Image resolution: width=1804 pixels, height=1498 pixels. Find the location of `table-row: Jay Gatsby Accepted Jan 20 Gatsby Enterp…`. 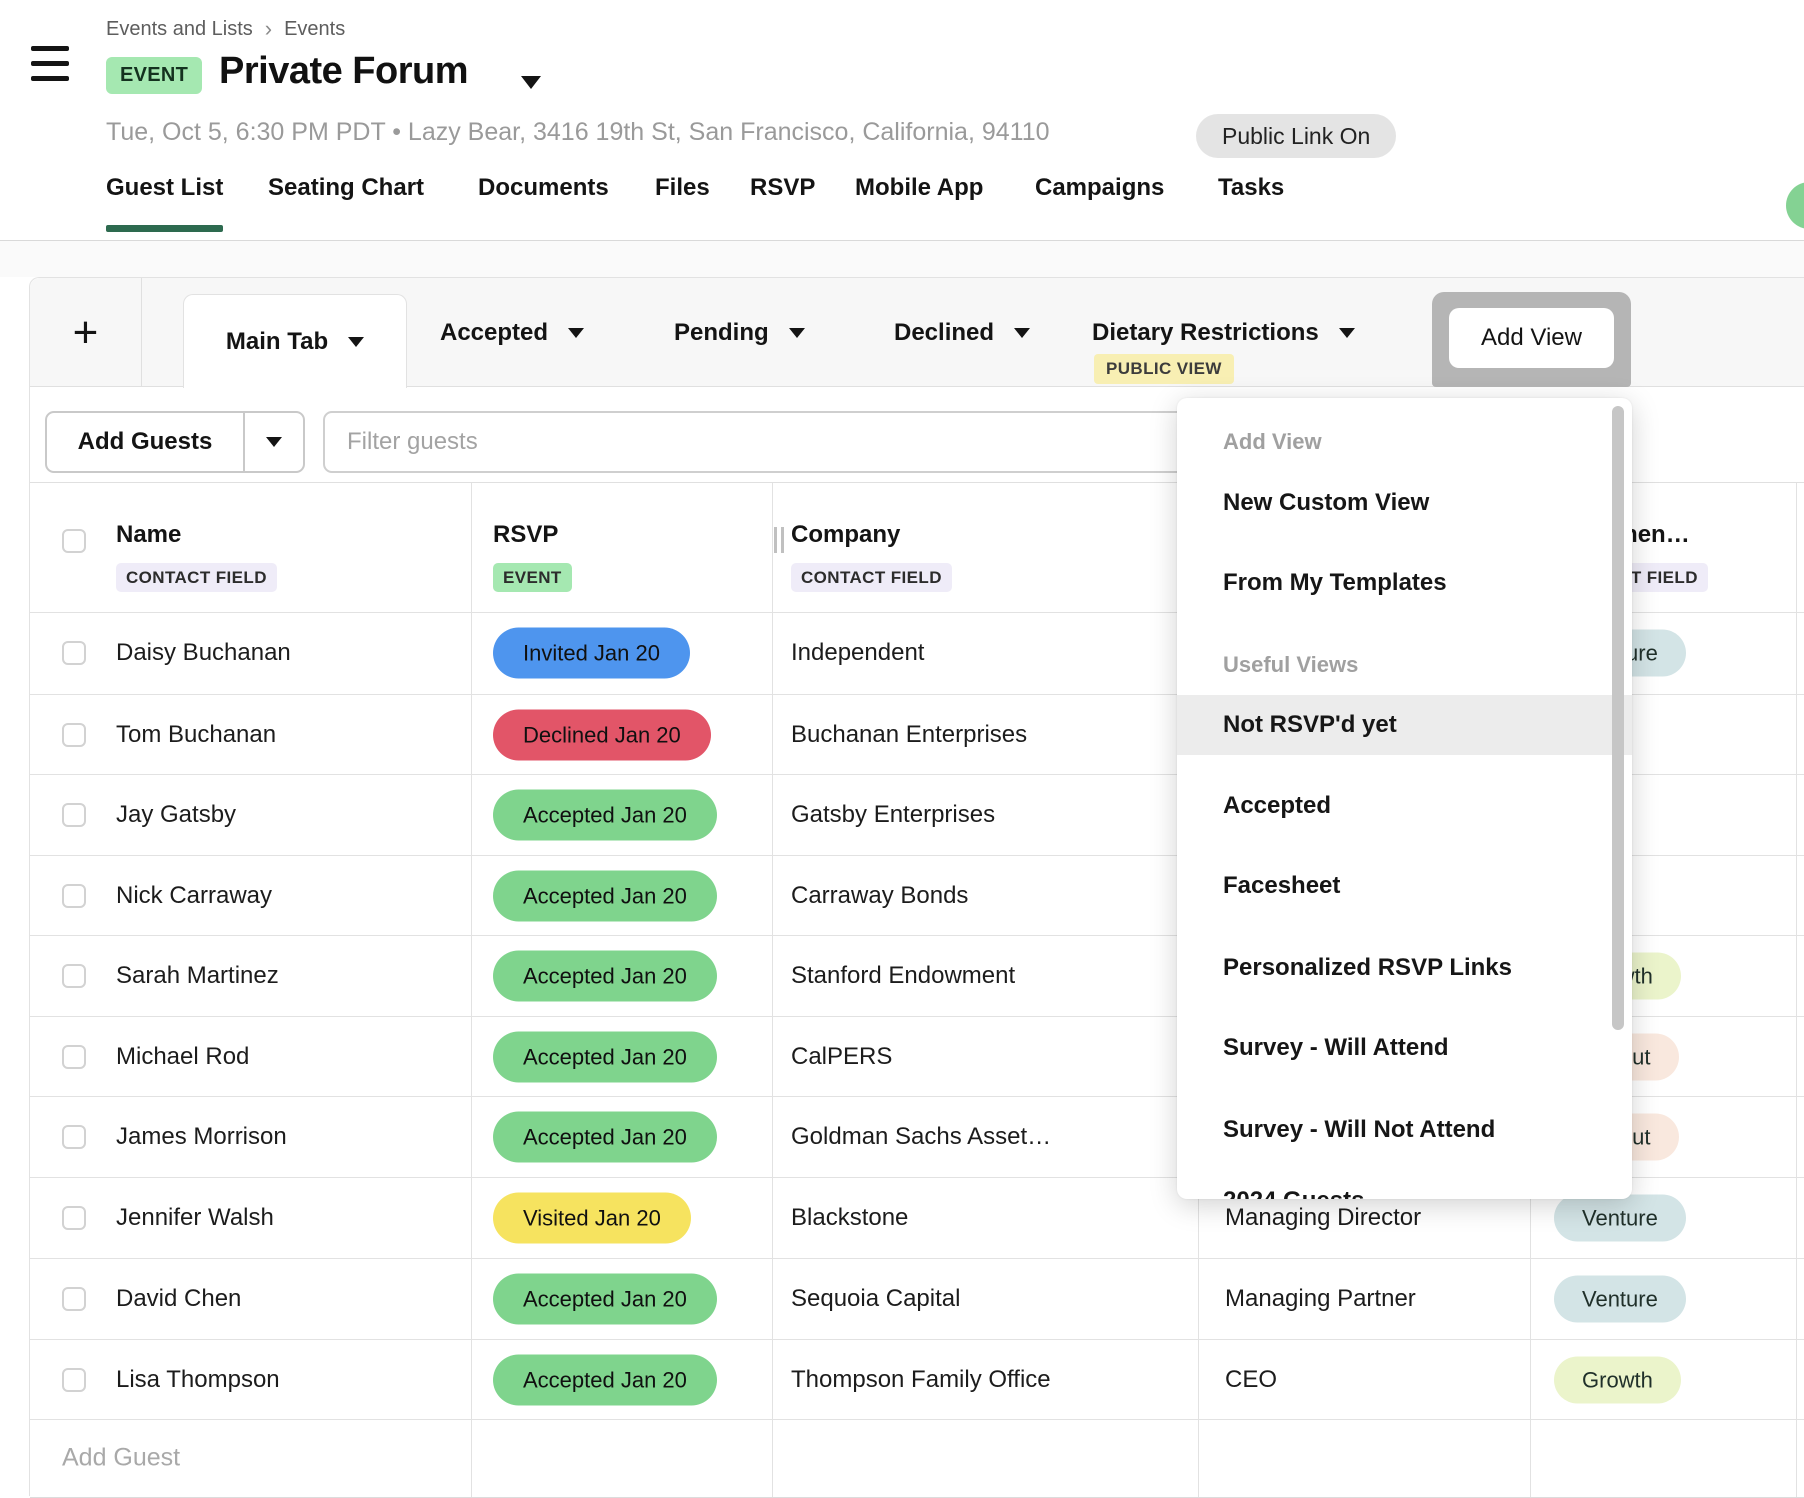

table-row: Jay Gatsby Accepted Jan 20 Gatsby Enterp… is located at coordinates (917, 815).